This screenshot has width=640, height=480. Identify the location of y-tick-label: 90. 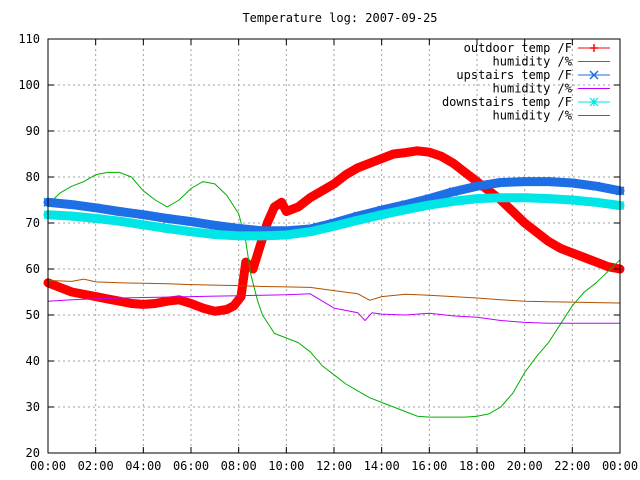
(33, 131).